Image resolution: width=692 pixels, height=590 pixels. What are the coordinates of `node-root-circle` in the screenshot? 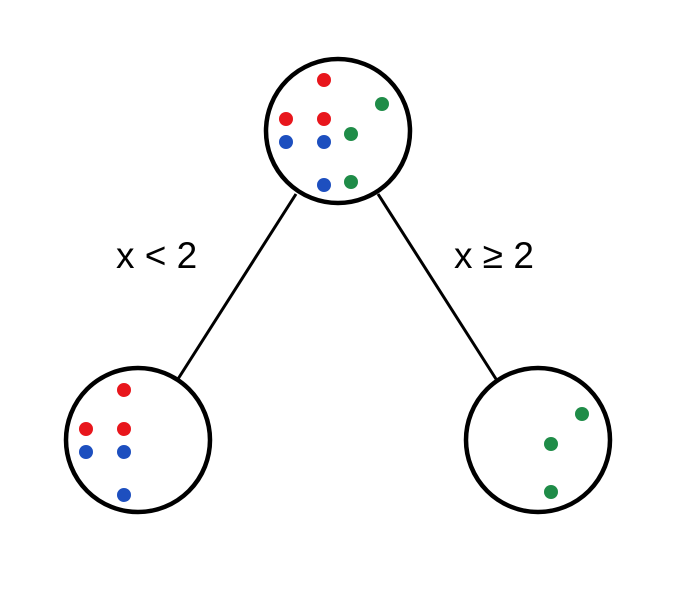 It's located at (338, 131).